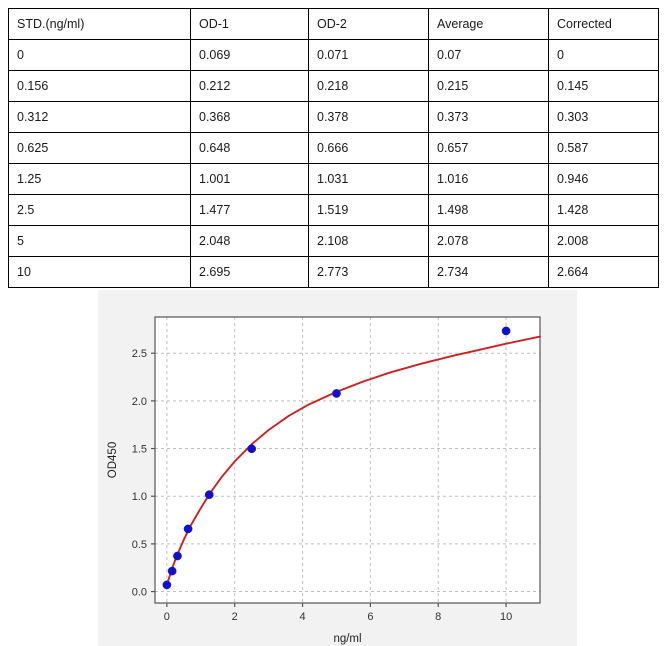 The height and width of the screenshot is (646, 666). What do you see at coordinates (368, 55) in the screenshot?
I see `cell-od2: 0.071` at bounding box center [368, 55].